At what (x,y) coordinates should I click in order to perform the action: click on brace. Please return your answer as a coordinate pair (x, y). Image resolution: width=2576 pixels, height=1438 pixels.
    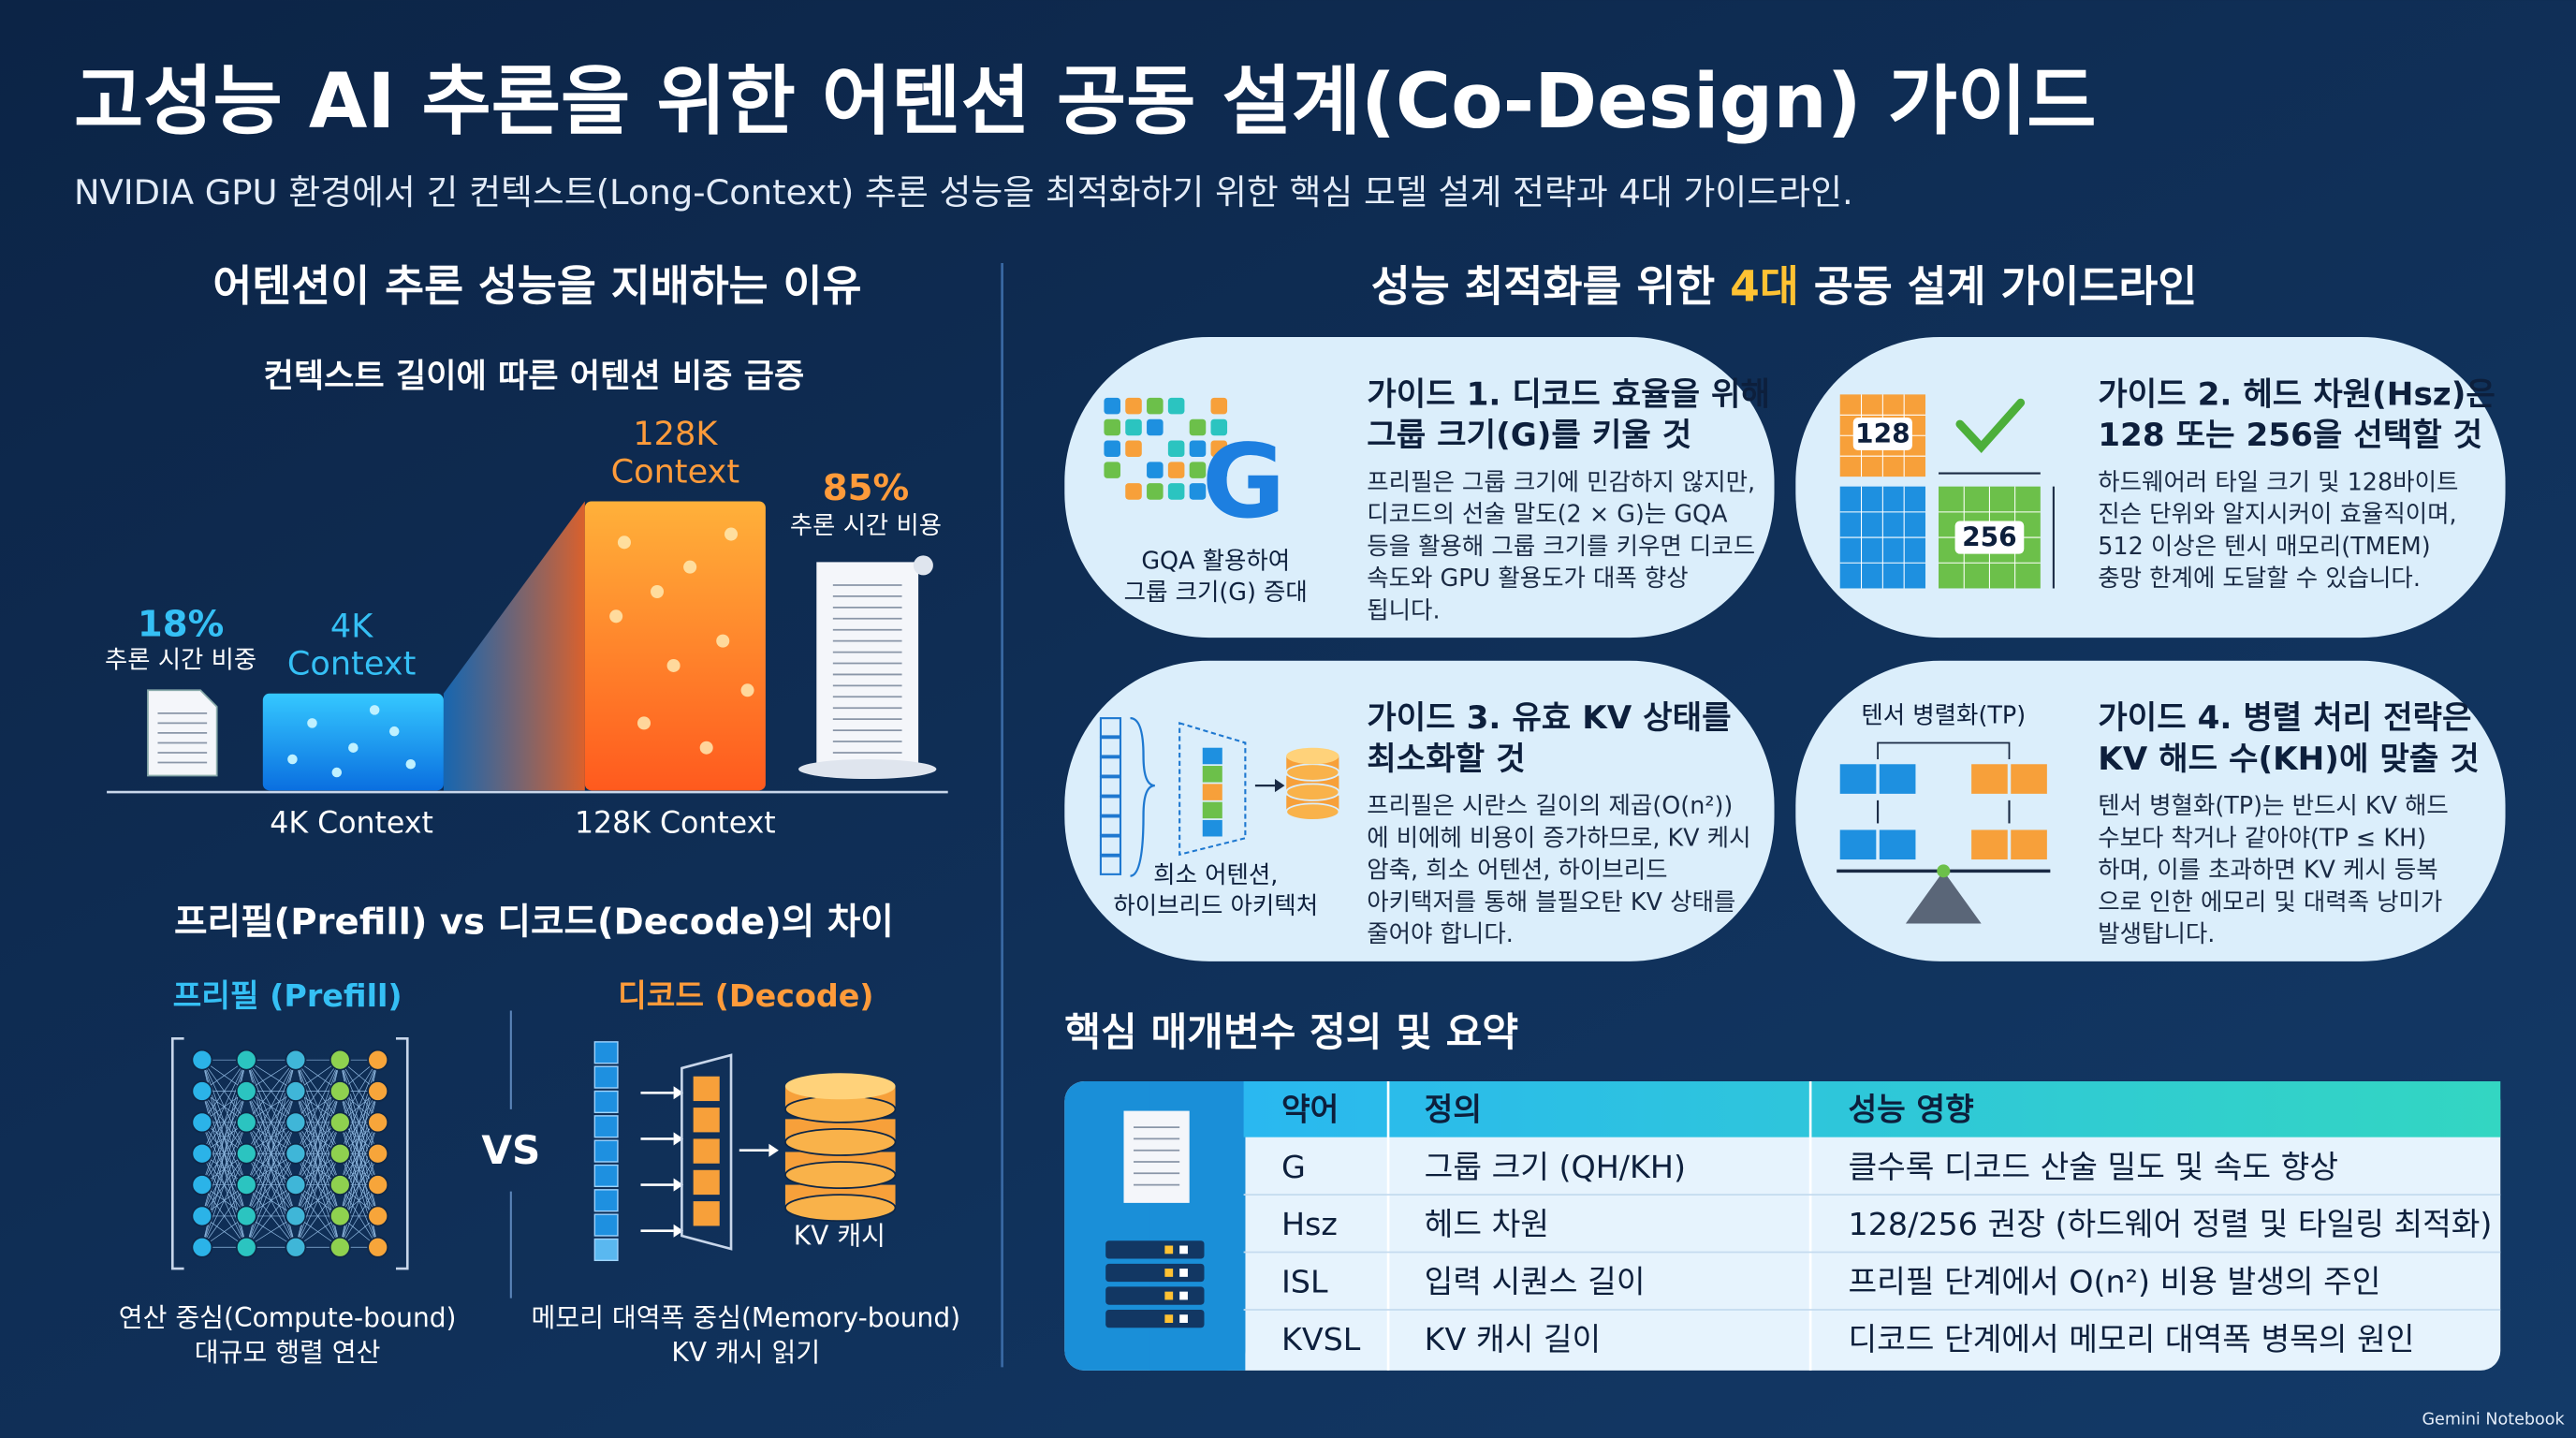
    Looking at the image, I should click on (1143, 796).